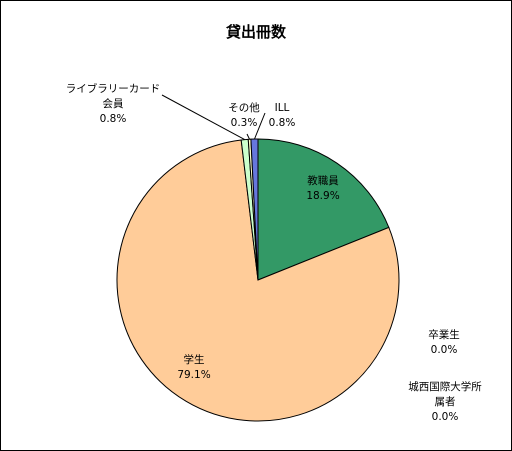 The height and width of the screenshot is (451, 512). What do you see at coordinates (445, 417) in the screenshot?
I see `slice-label-value-2: 0.0%` at bounding box center [445, 417].